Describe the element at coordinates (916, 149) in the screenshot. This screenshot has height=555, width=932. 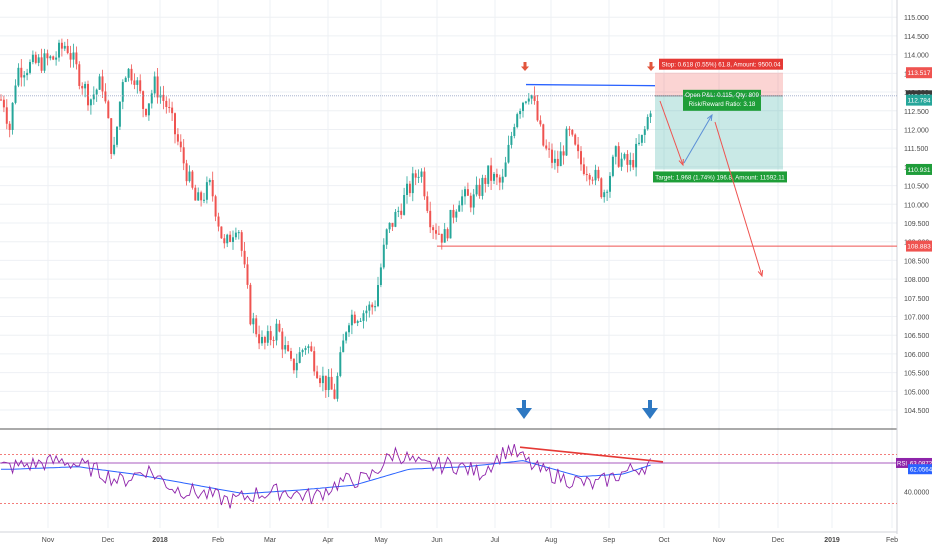
I see `price-tick-label: 111.500` at that location.